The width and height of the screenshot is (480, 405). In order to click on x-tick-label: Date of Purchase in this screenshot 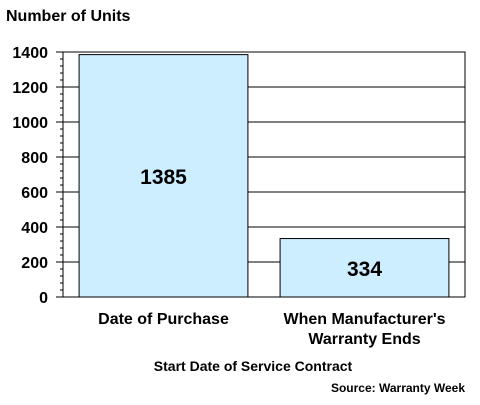, I will do `click(163, 319)`.